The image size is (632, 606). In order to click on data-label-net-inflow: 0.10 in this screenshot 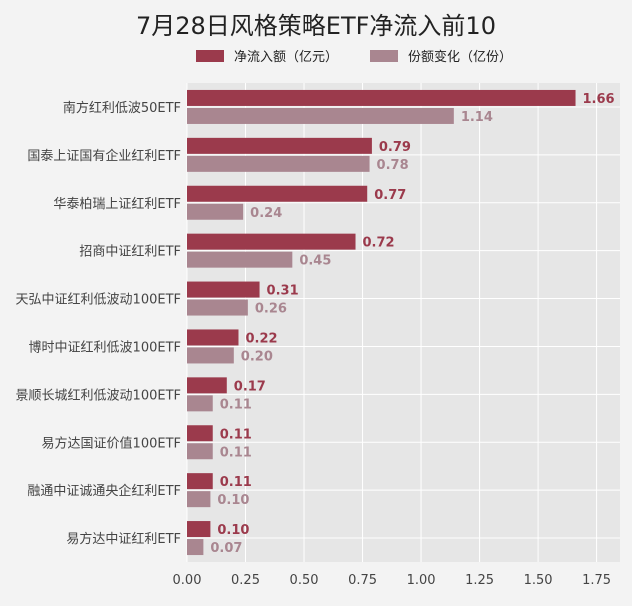, I will do `click(233, 530)`.